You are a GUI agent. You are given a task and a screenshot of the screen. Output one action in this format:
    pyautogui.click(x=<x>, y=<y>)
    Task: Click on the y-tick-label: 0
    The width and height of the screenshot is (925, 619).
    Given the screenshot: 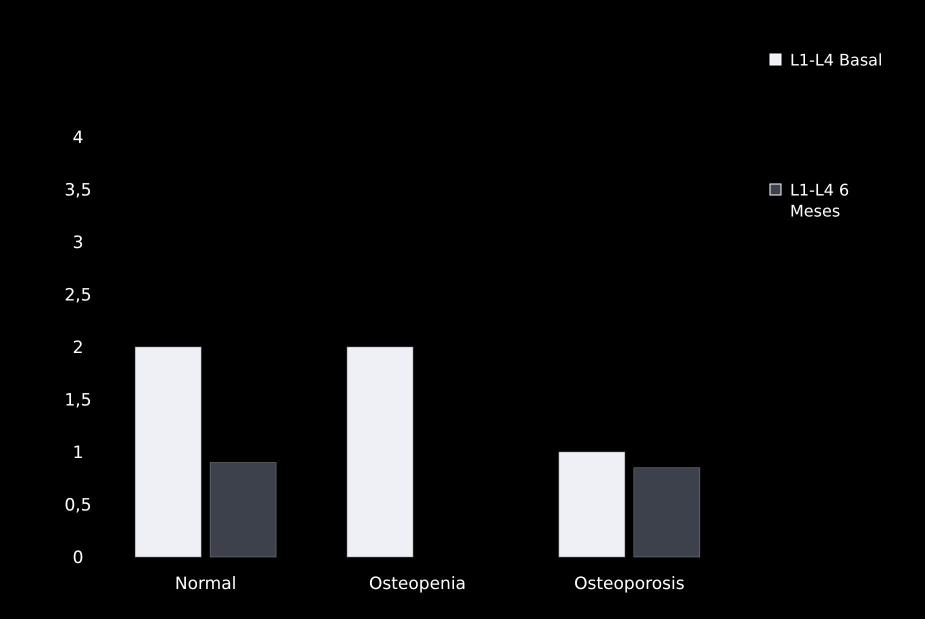 What is the action you would take?
    pyautogui.click(x=78, y=558)
    